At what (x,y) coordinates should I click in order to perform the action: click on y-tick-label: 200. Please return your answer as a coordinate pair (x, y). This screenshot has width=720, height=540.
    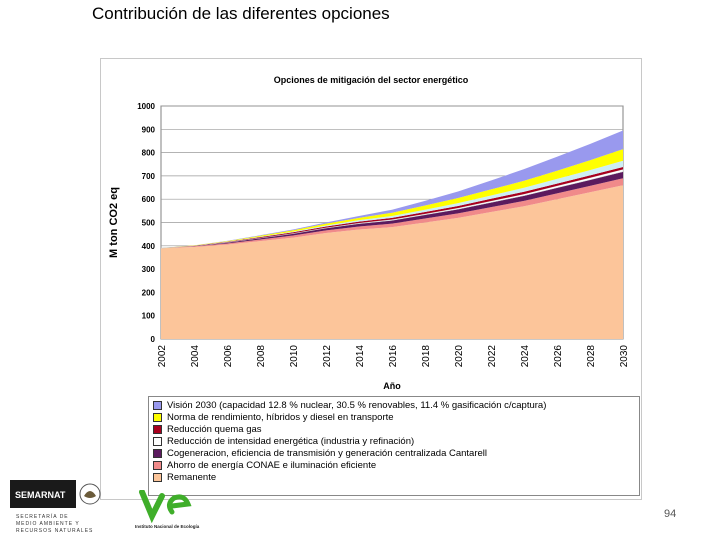
    Looking at the image, I should click on (149, 292).